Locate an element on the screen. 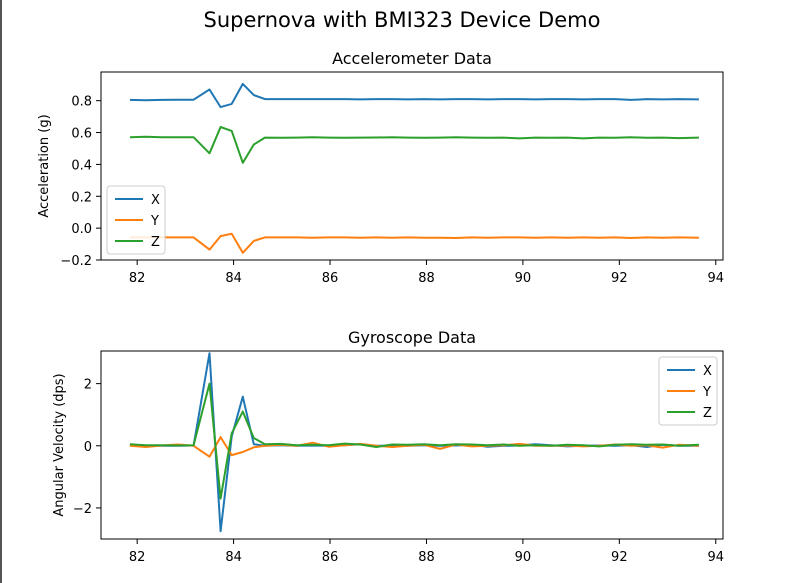  accel-ytick-label: 0.2 is located at coordinates (81, 197).